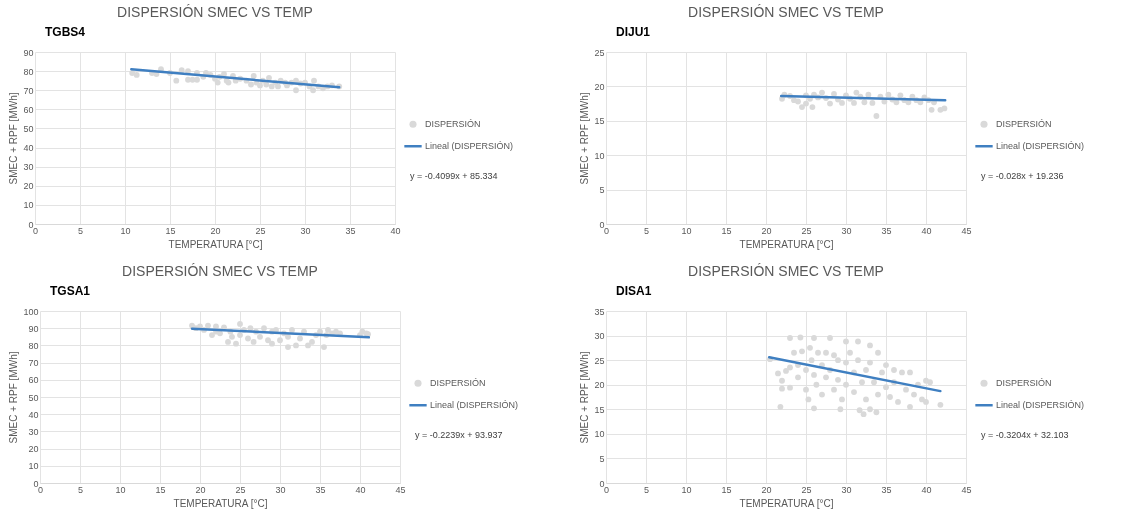 The width and height of the screenshot is (1143, 519). Describe the element at coordinates (634, 291) in the screenshot. I see `text: DISA1` at that location.